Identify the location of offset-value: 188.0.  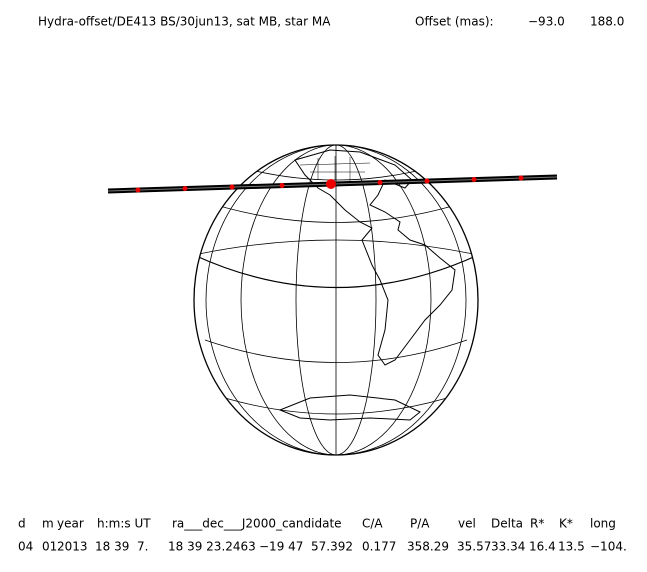
(607, 22).